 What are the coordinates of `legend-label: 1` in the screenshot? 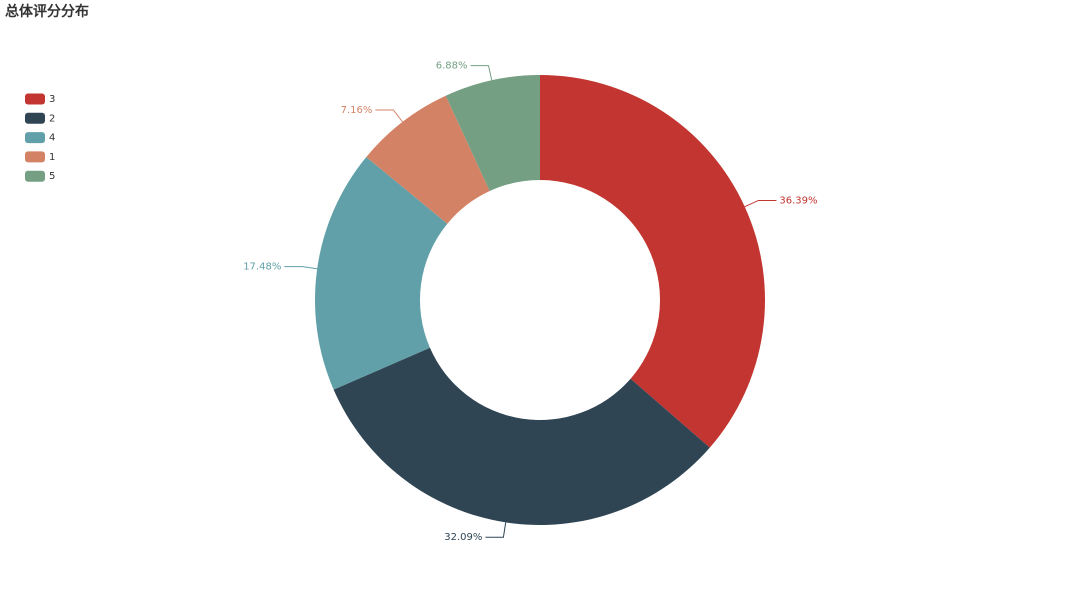 It's located at (52, 157).